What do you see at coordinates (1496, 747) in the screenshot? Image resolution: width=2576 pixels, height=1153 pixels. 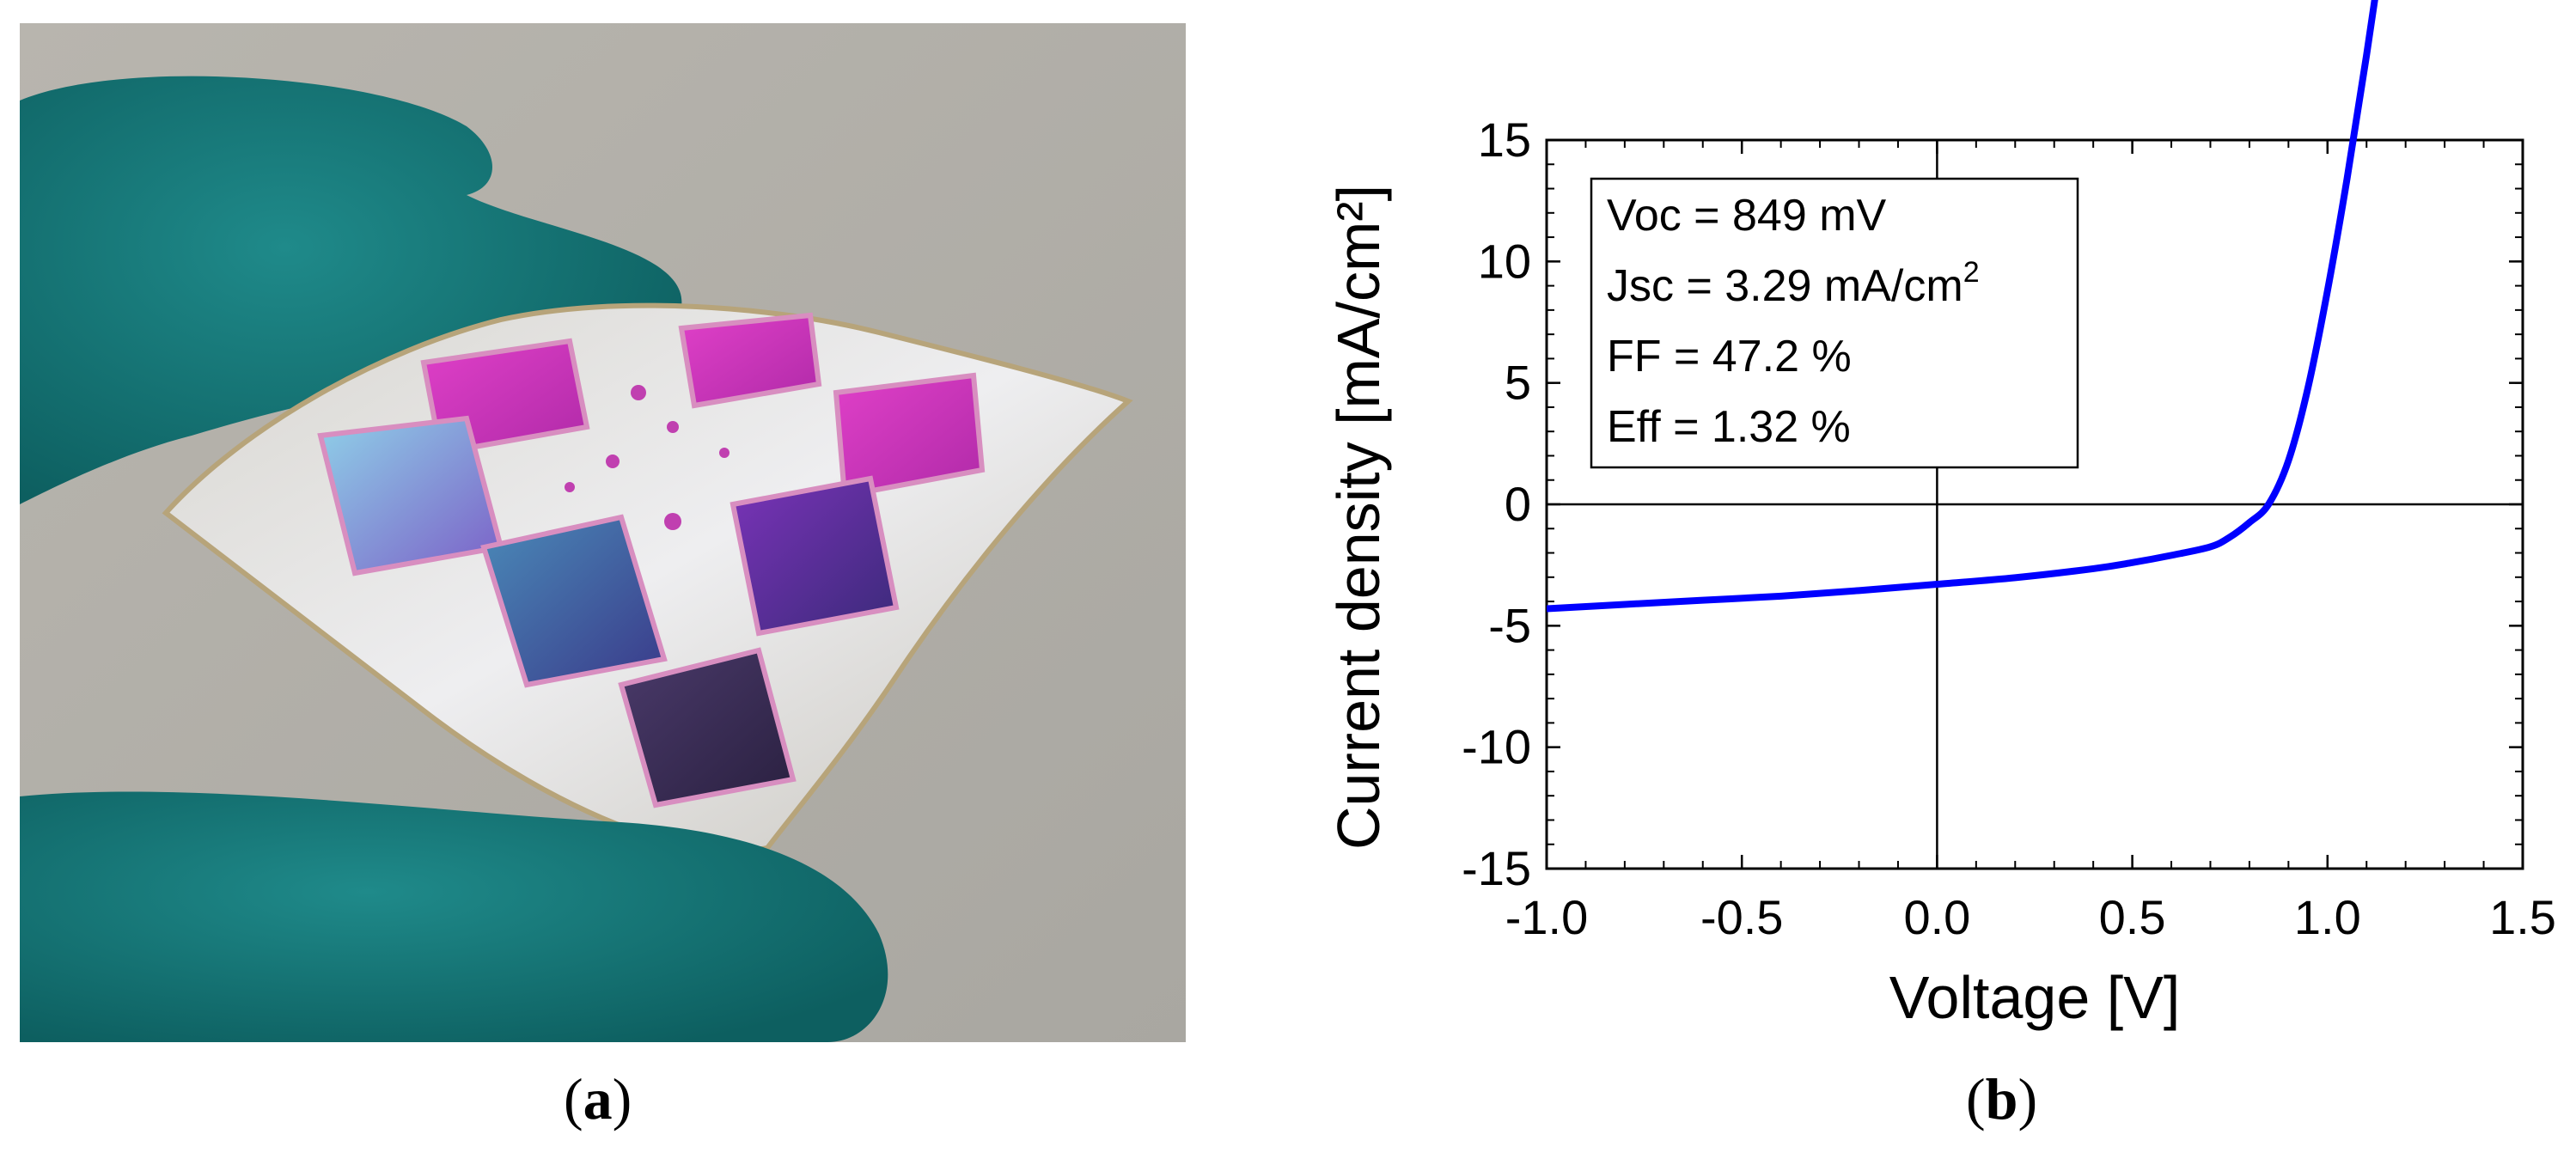 I see `y-tick-label: -10` at bounding box center [1496, 747].